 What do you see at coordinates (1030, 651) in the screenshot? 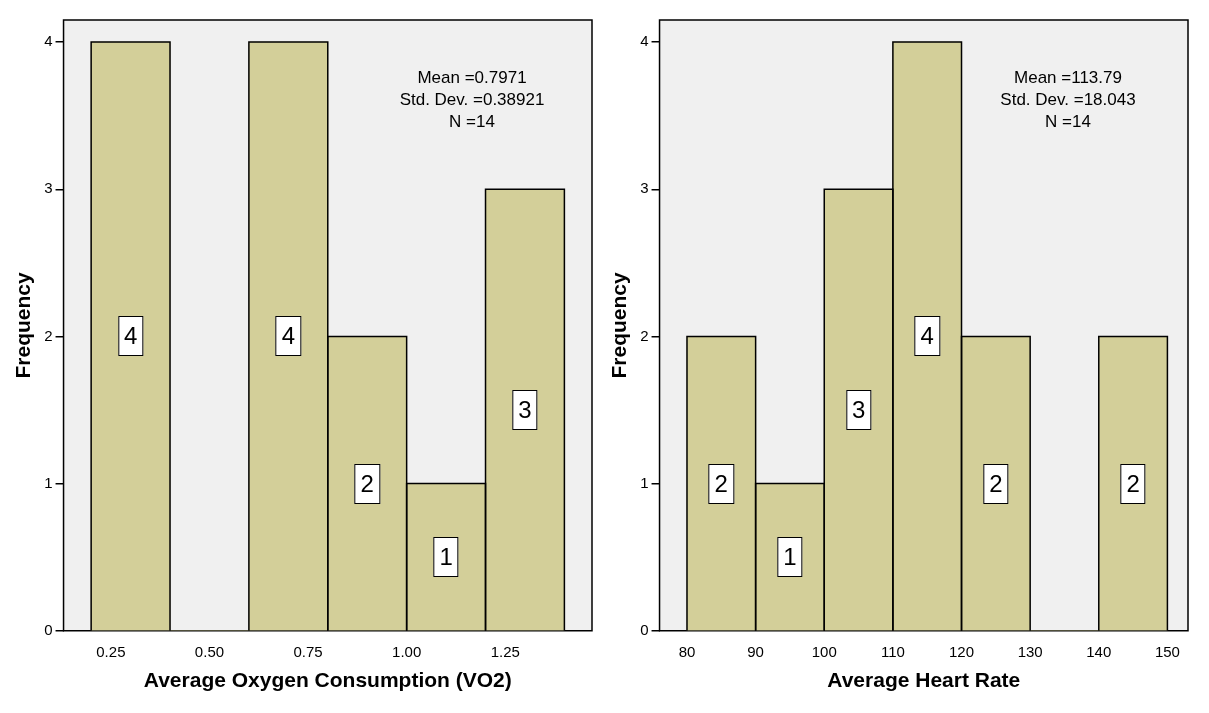
I see `x-tick-label: 130` at bounding box center [1030, 651].